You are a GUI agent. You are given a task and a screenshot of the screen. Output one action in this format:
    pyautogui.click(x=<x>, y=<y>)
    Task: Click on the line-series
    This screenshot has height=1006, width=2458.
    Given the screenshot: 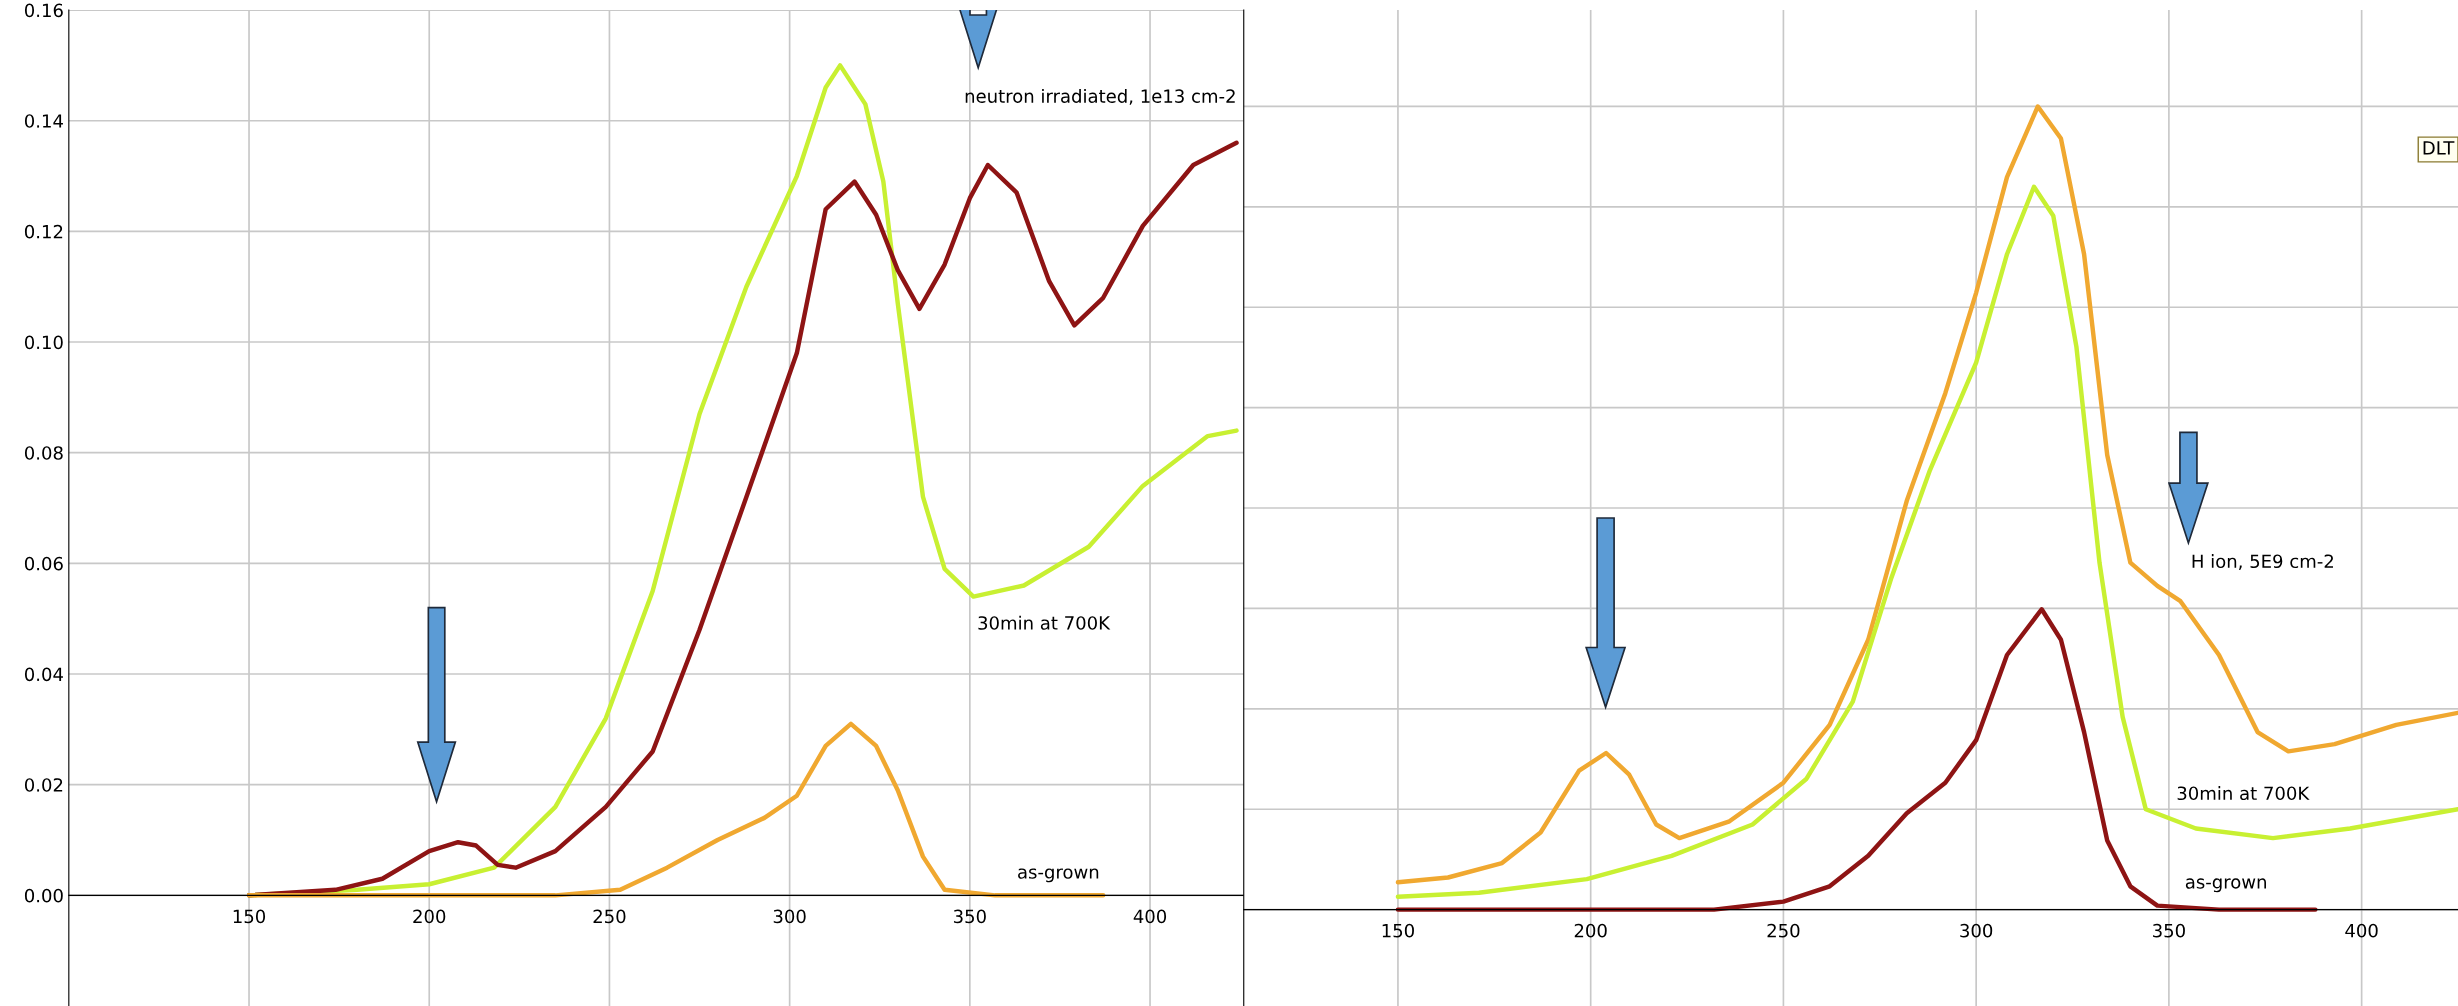 What is the action you would take?
    pyautogui.click(x=676, y=809)
    